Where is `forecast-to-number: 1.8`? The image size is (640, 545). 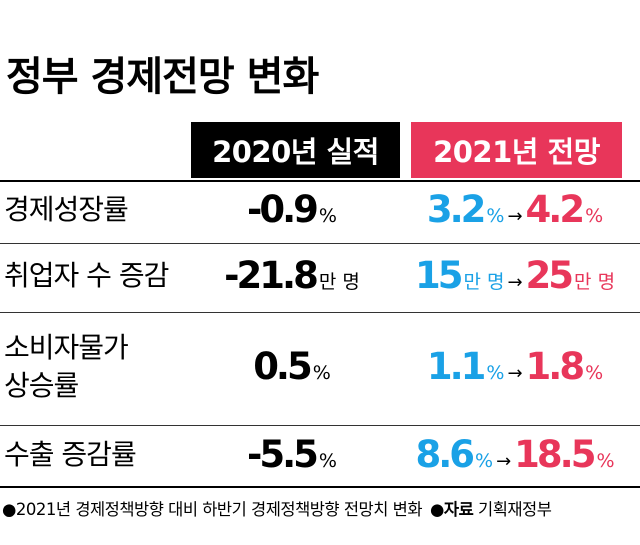 forecast-to-number: 1.8 is located at coordinates (555, 366).